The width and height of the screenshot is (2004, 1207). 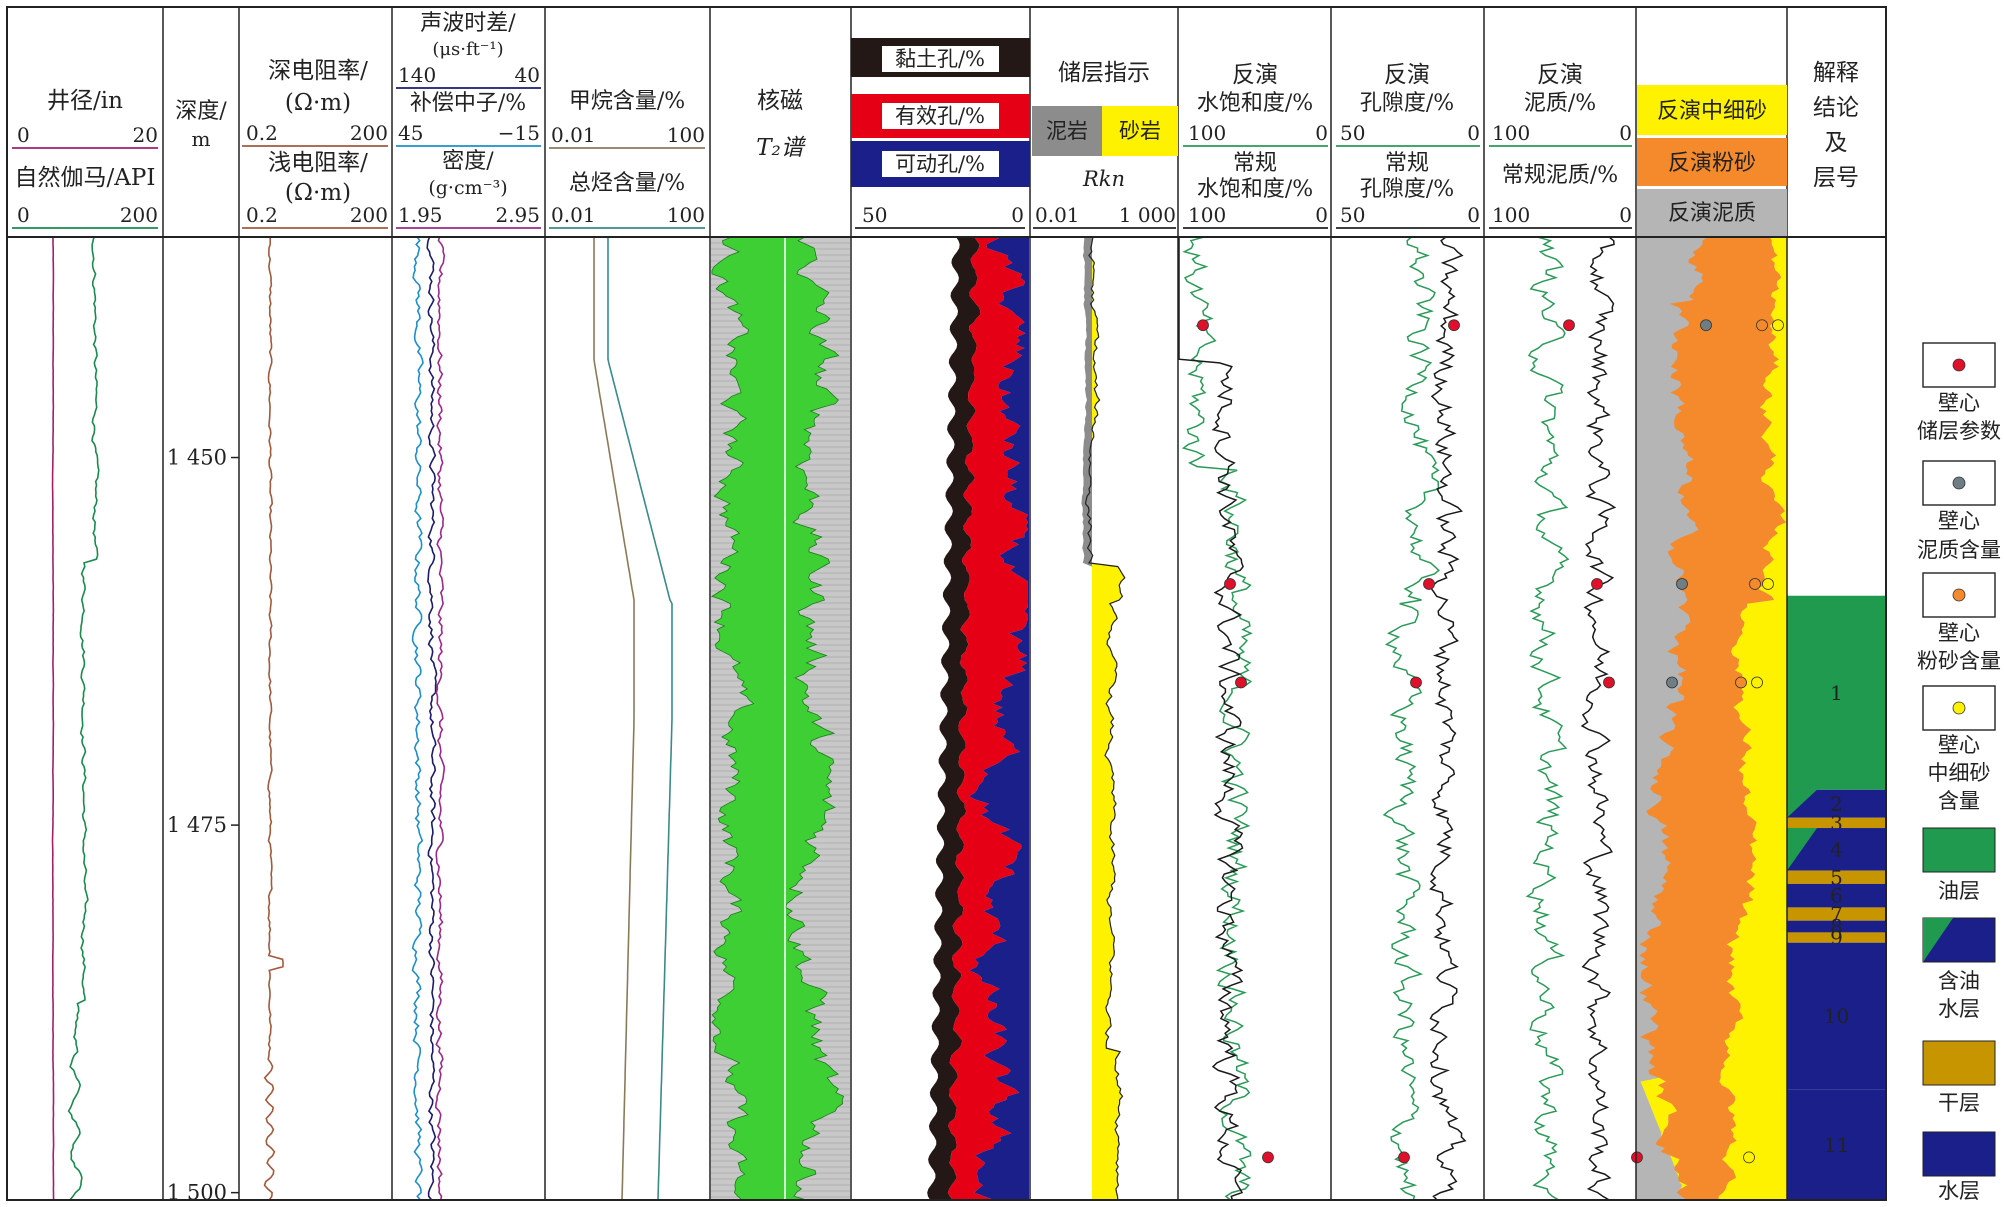 What do you see at coordinates (1104, 73) in the screenshot?
I see `reservoir-indicator-title: 储层指示` at bounding box center [1104, 73].